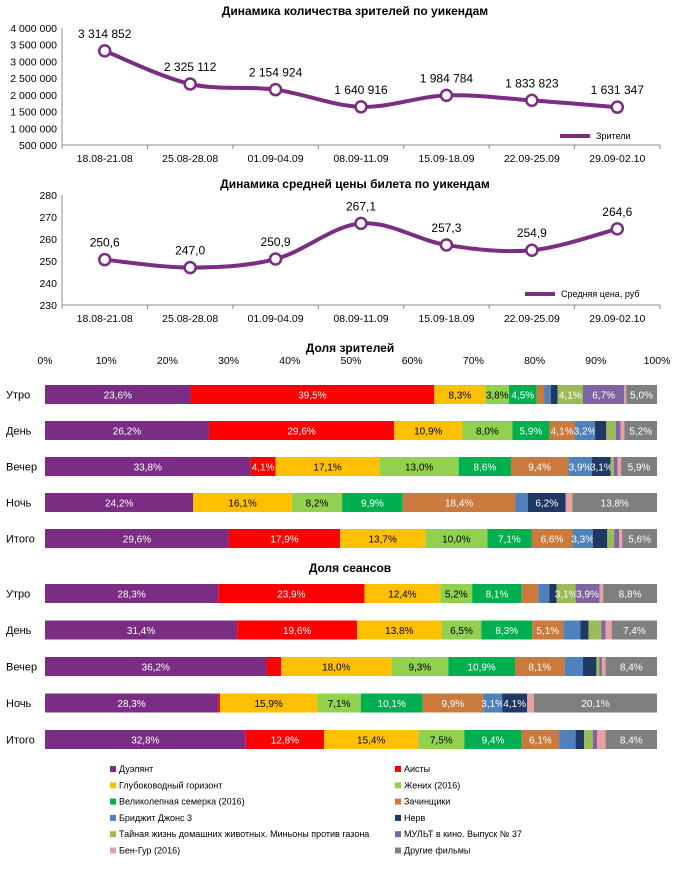 The width and height of the screenshot is (675, 869). Describe the element at coordinates (48, 240) in the screenshot. I see `y-tick-label: 260` at that location.